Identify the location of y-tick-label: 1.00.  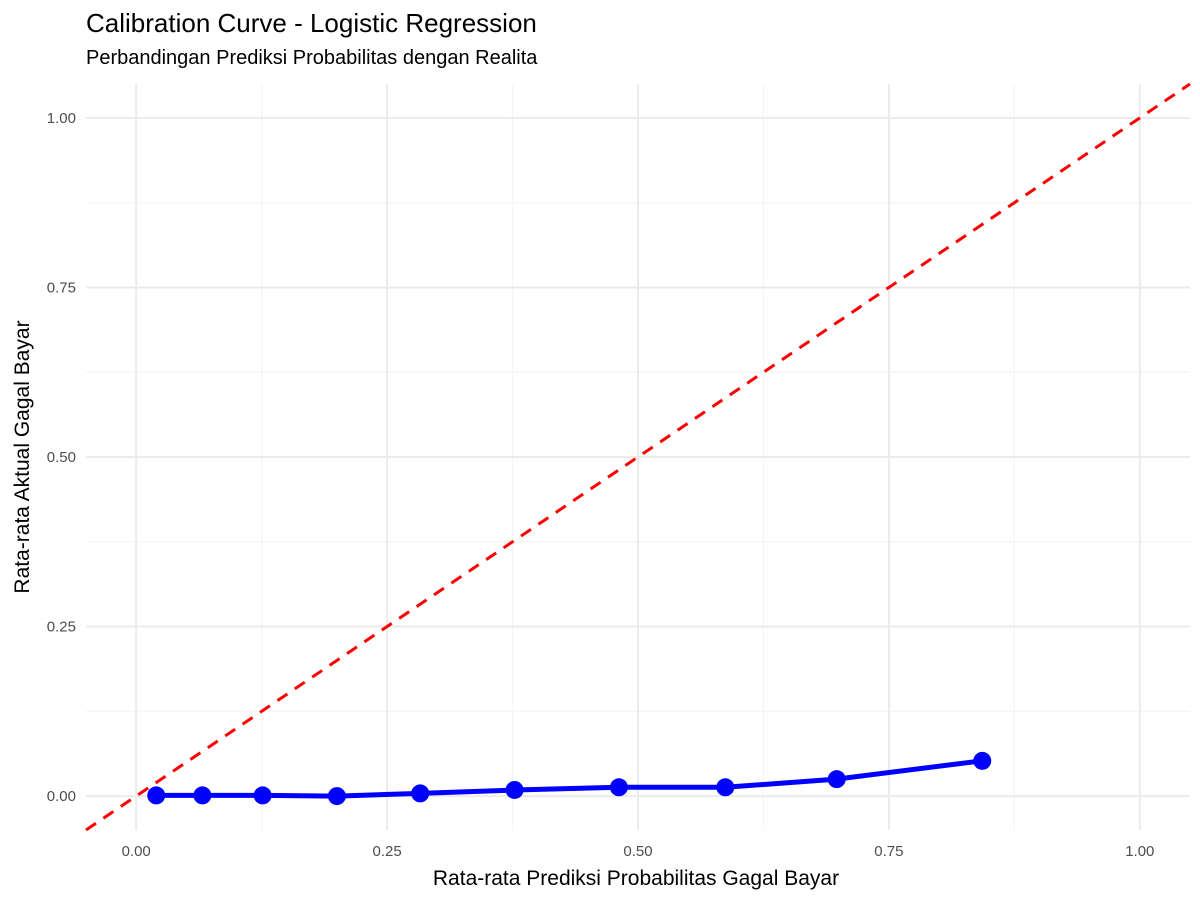
(61, 118).